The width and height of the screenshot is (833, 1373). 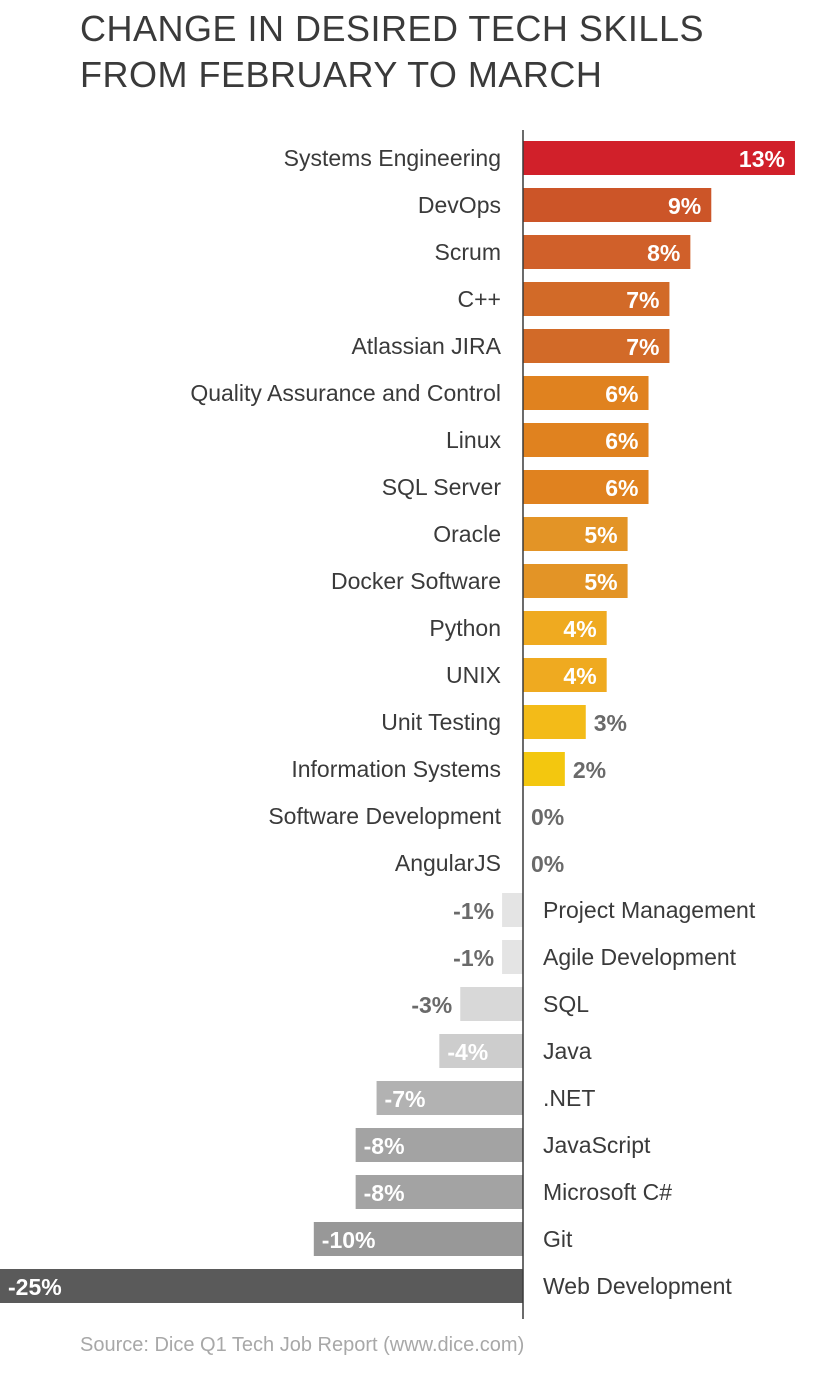 I want to click on category-label: Docker Software, so click(x=416, y=581).